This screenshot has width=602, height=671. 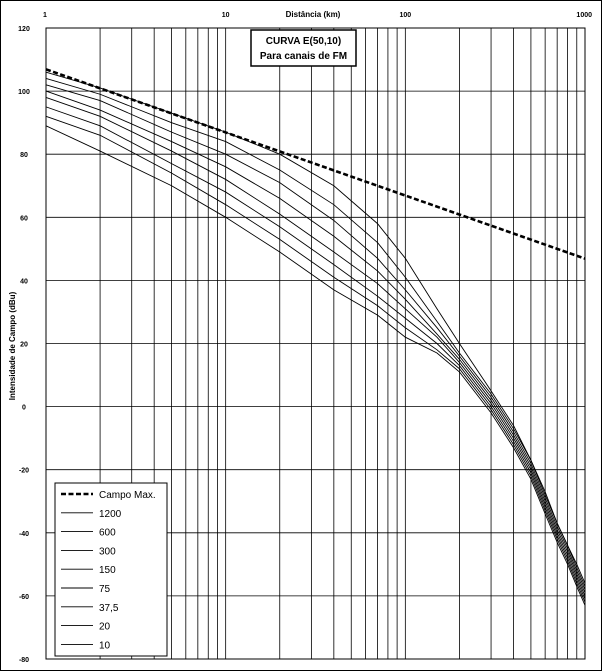 I want to click on x-axis-title: Distância (km), so click(x=313, y=14).